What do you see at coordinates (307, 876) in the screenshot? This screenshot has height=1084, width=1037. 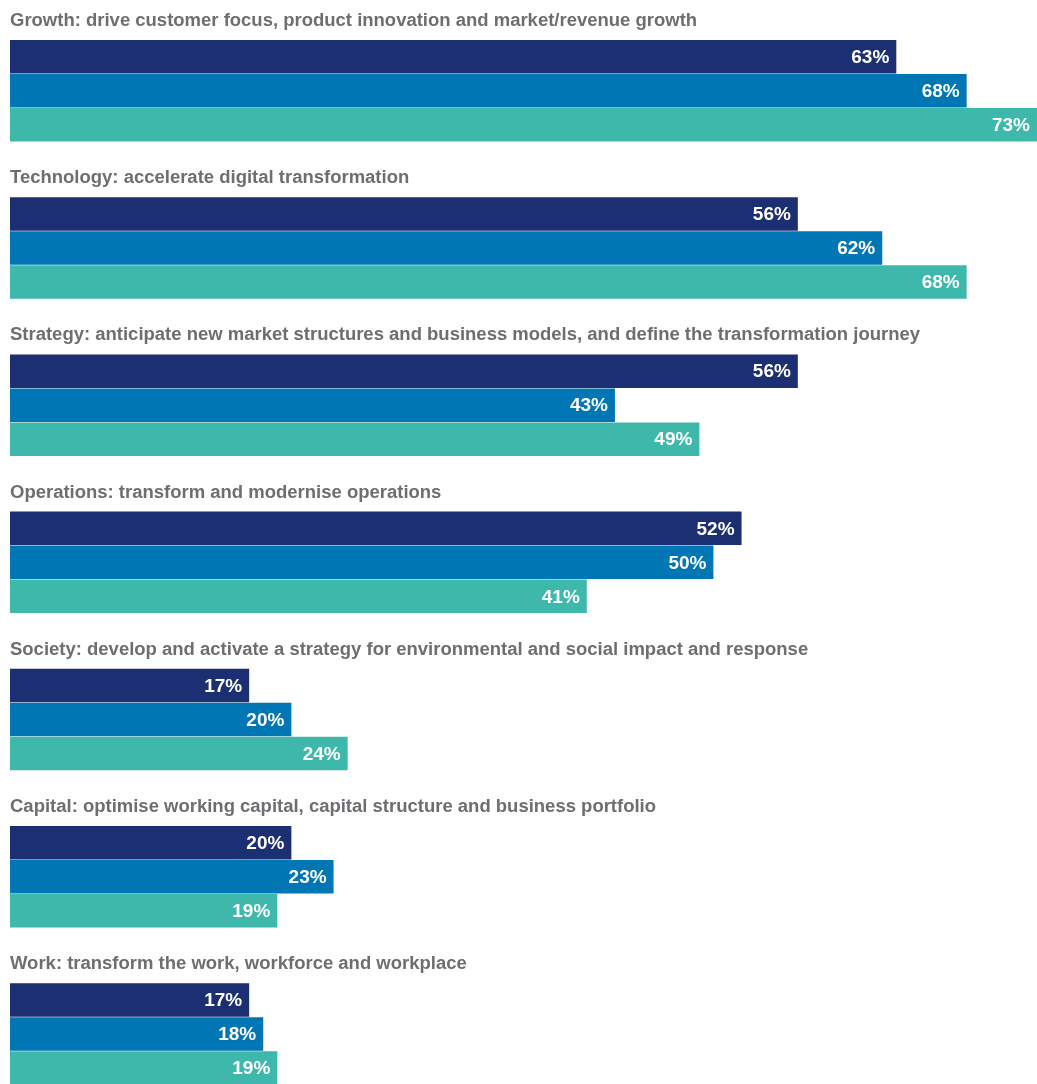 I see `data-label: 23%` at bounding box center [307, 876].